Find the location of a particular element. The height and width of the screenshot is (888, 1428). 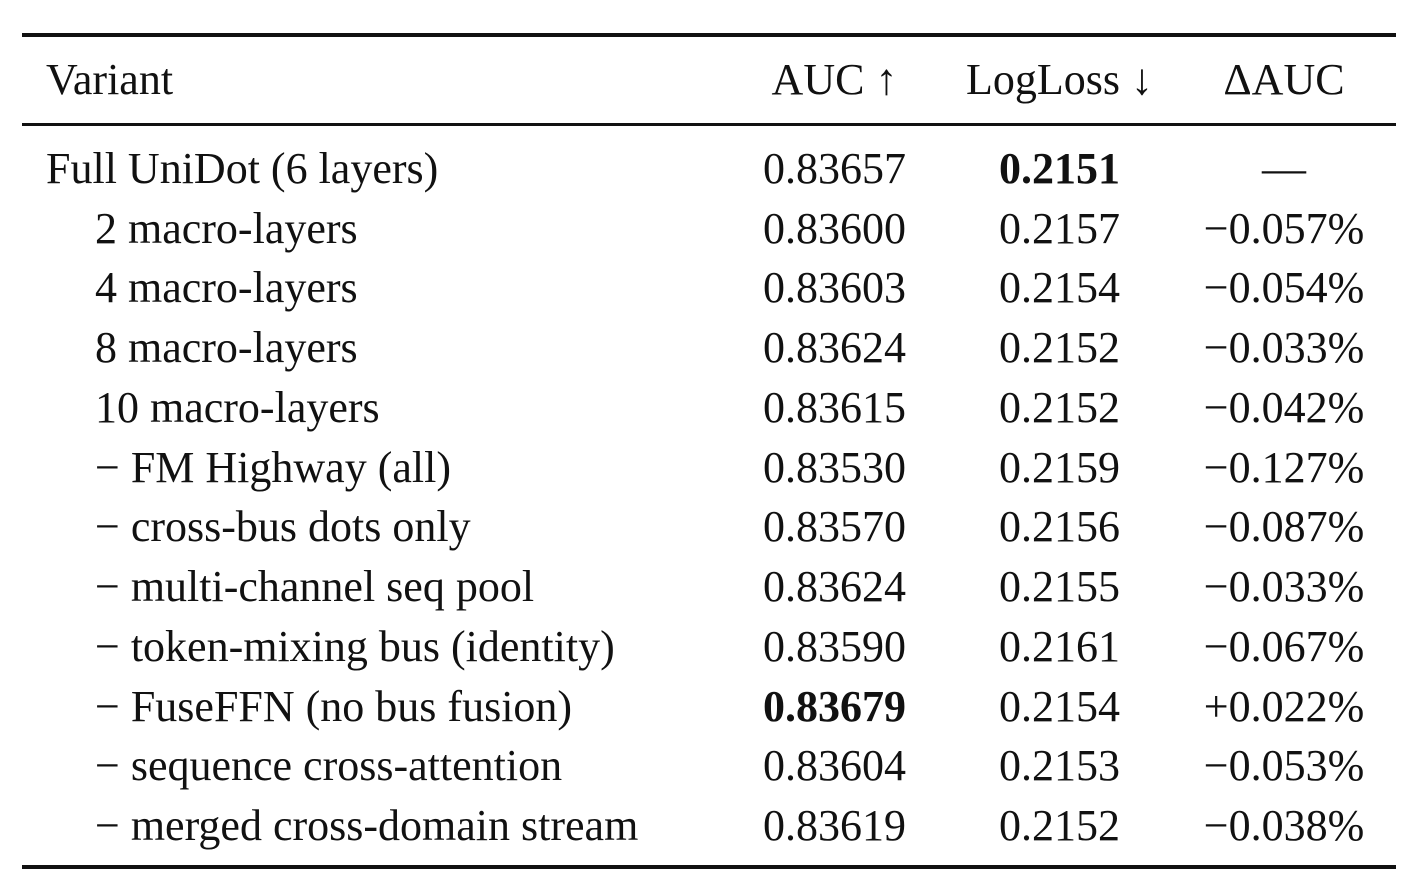

header-delta-auc: ΔAUC is located at coordinates (1284, 79).